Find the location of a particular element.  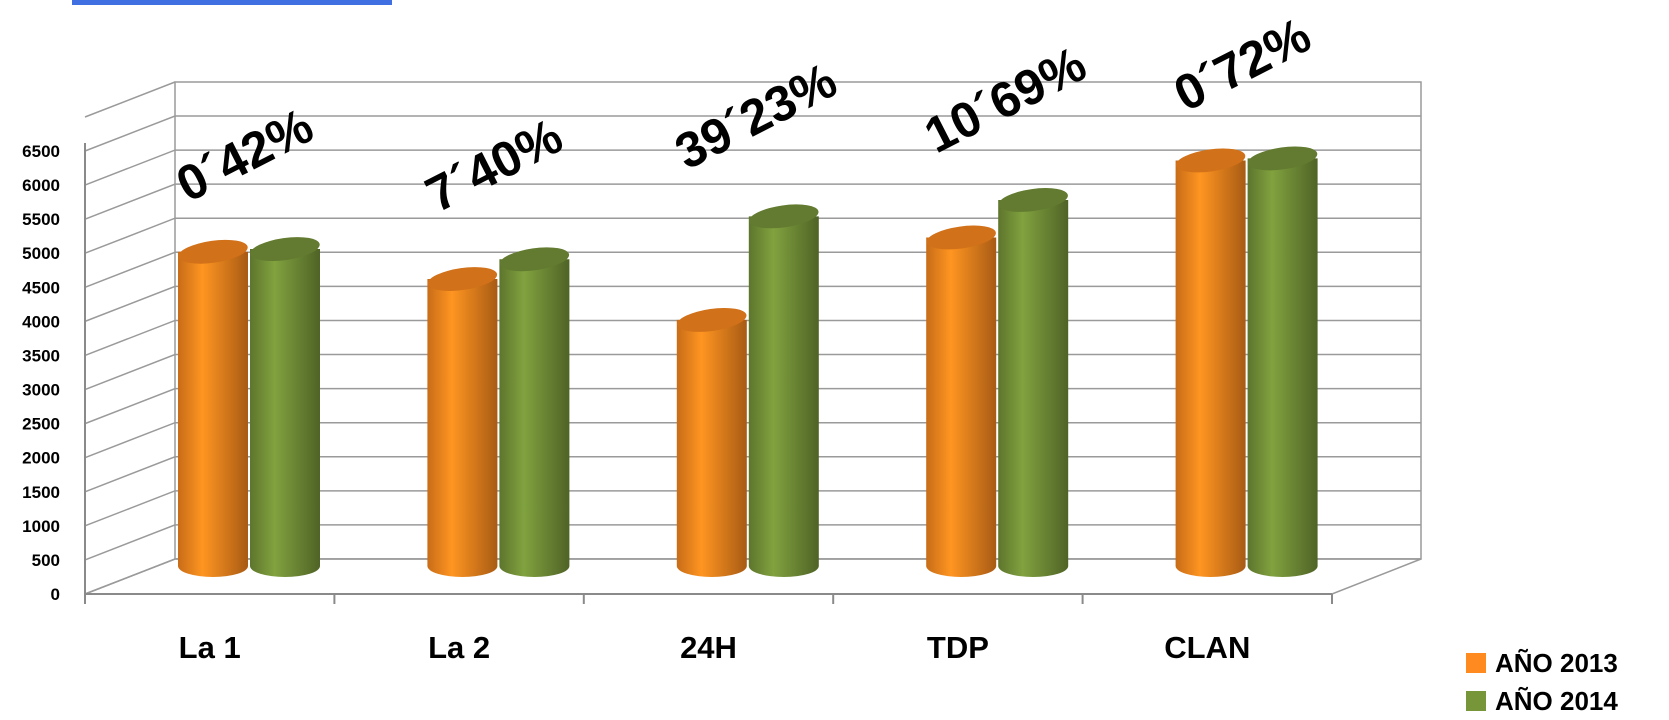

bar-24h-2014 is located at coordinates (783, 397).